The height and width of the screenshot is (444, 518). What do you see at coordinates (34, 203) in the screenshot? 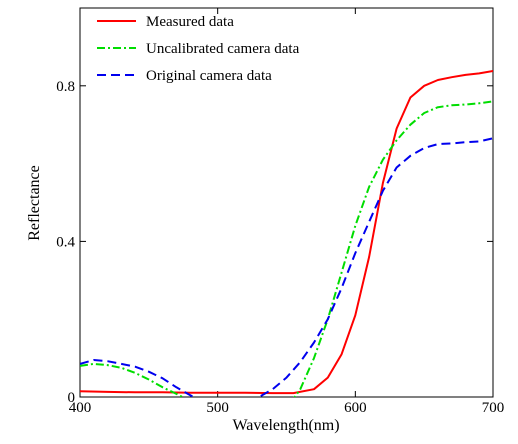
I see `y-axis-label: Reflectance` at bounding box center [34, 203].